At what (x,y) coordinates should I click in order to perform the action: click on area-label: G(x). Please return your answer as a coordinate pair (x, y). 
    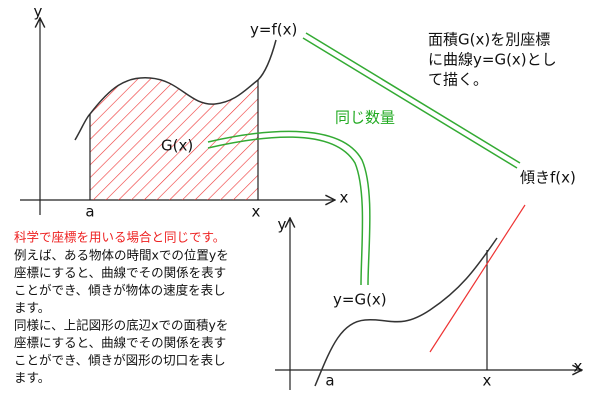
    Looking at the image, I should click on (177, 146).